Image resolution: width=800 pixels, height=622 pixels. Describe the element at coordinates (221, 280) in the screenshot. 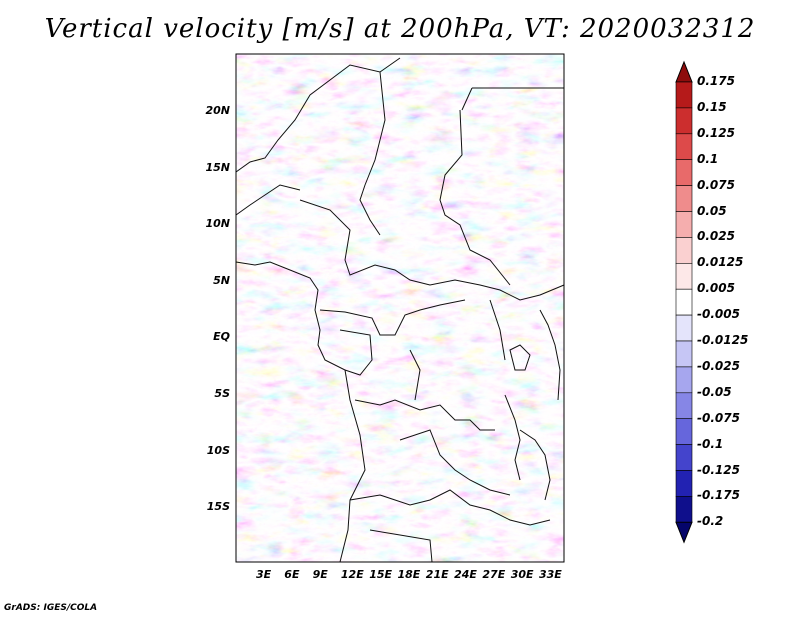

I see `latitude-label: 5N` at that location.